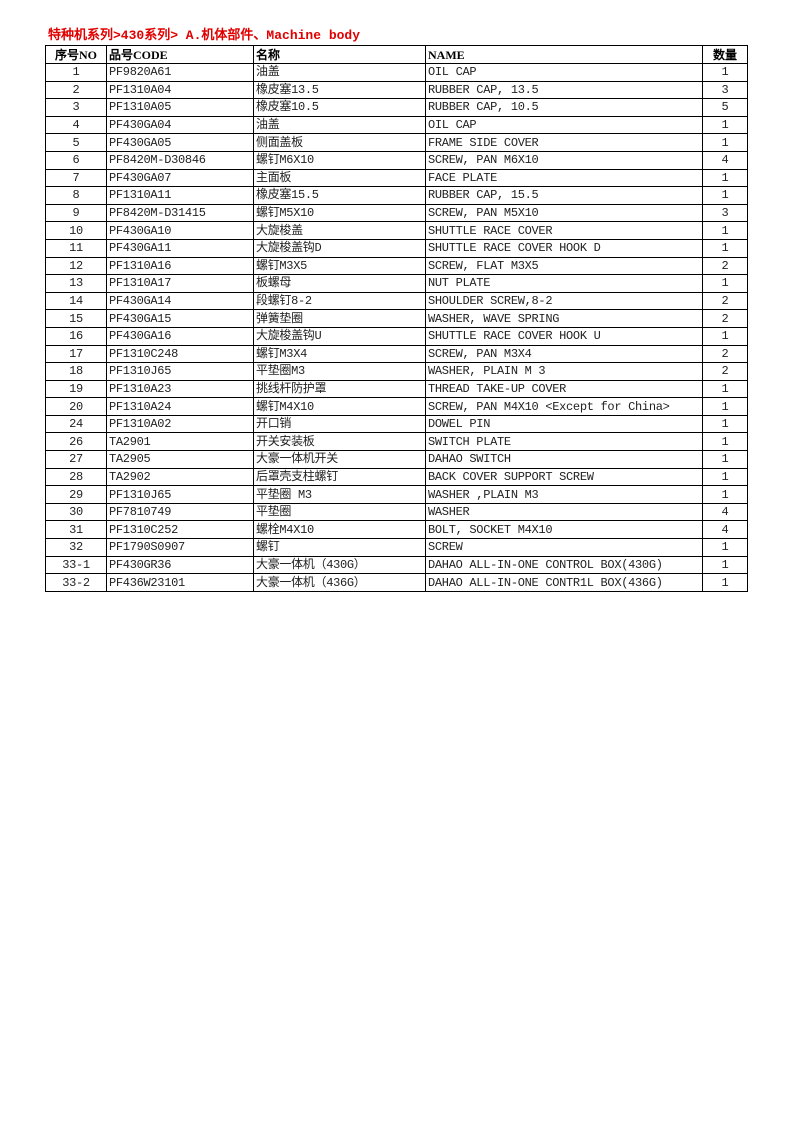 Image resolution: width=793 pixels, height=1122 pixels. Describe the element at coordinates (76, 512) in the screenshot. I see `cell-no: 30` at that location.